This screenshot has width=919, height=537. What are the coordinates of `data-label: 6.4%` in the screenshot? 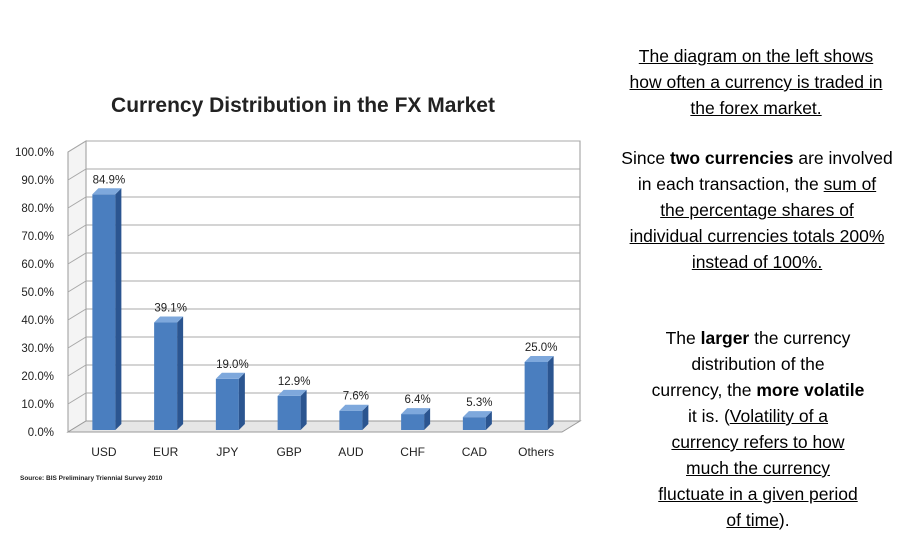 It's located at (418, 400).